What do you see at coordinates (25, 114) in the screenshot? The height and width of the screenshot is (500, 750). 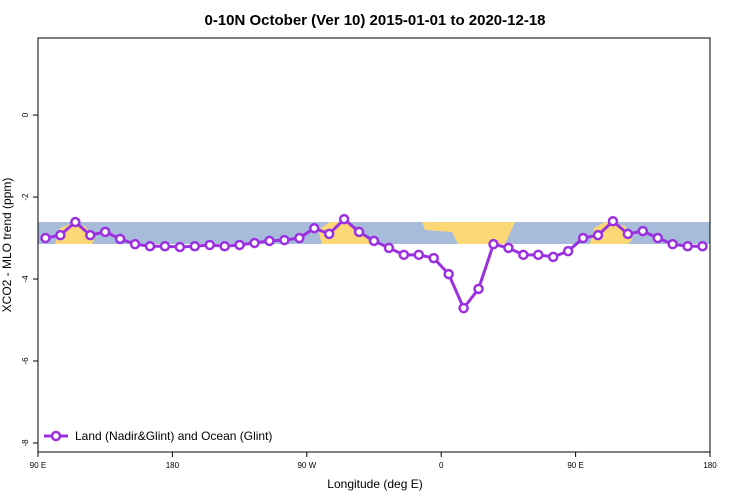 I see `y-tick-label: 0` at bounding box center [25, 114].